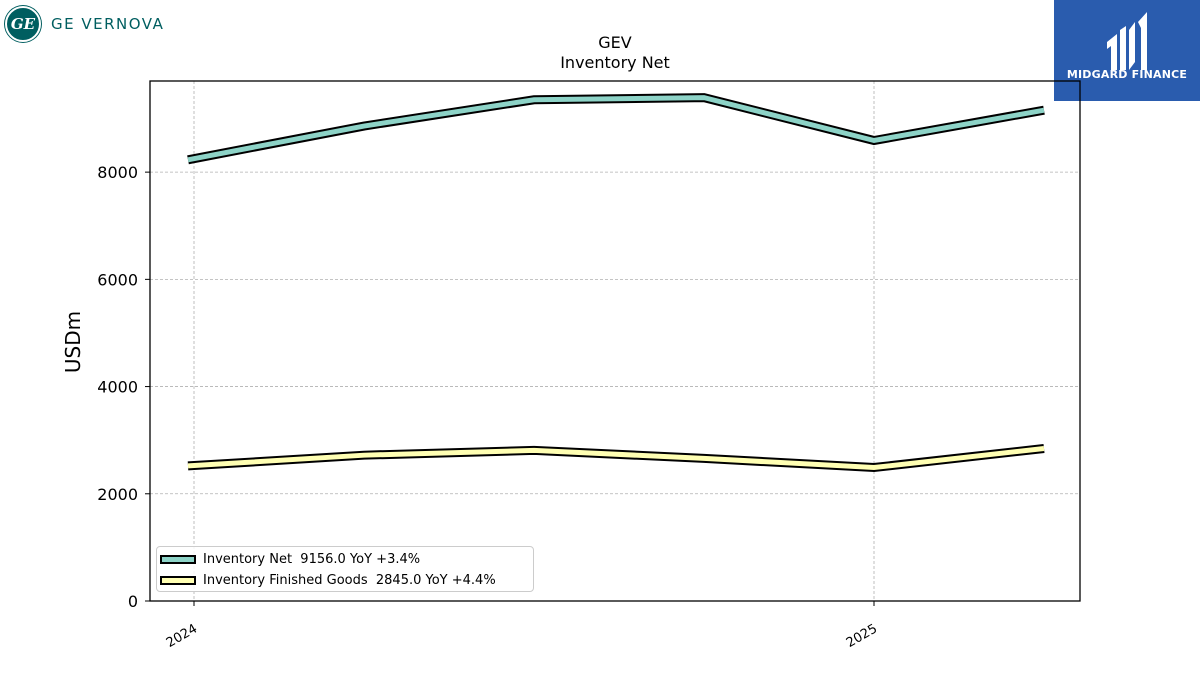 Image resolution: width=1200 pixels, height=675 pixels. I want to click on series-line-outline, so click(616, 129).